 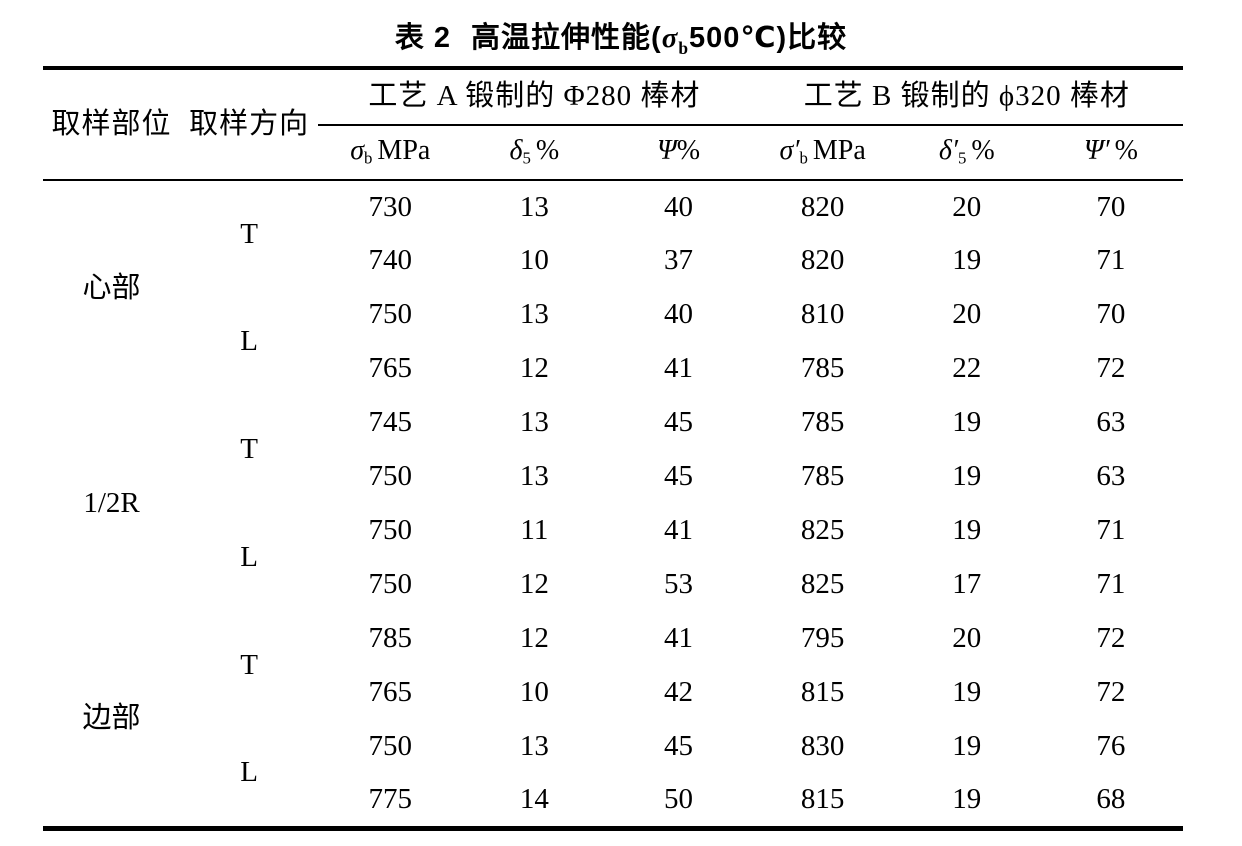 What do you see at coordinates (822, 584) in the screenshot?
I see `value-cell: 825` at bounding box center [822, 584].